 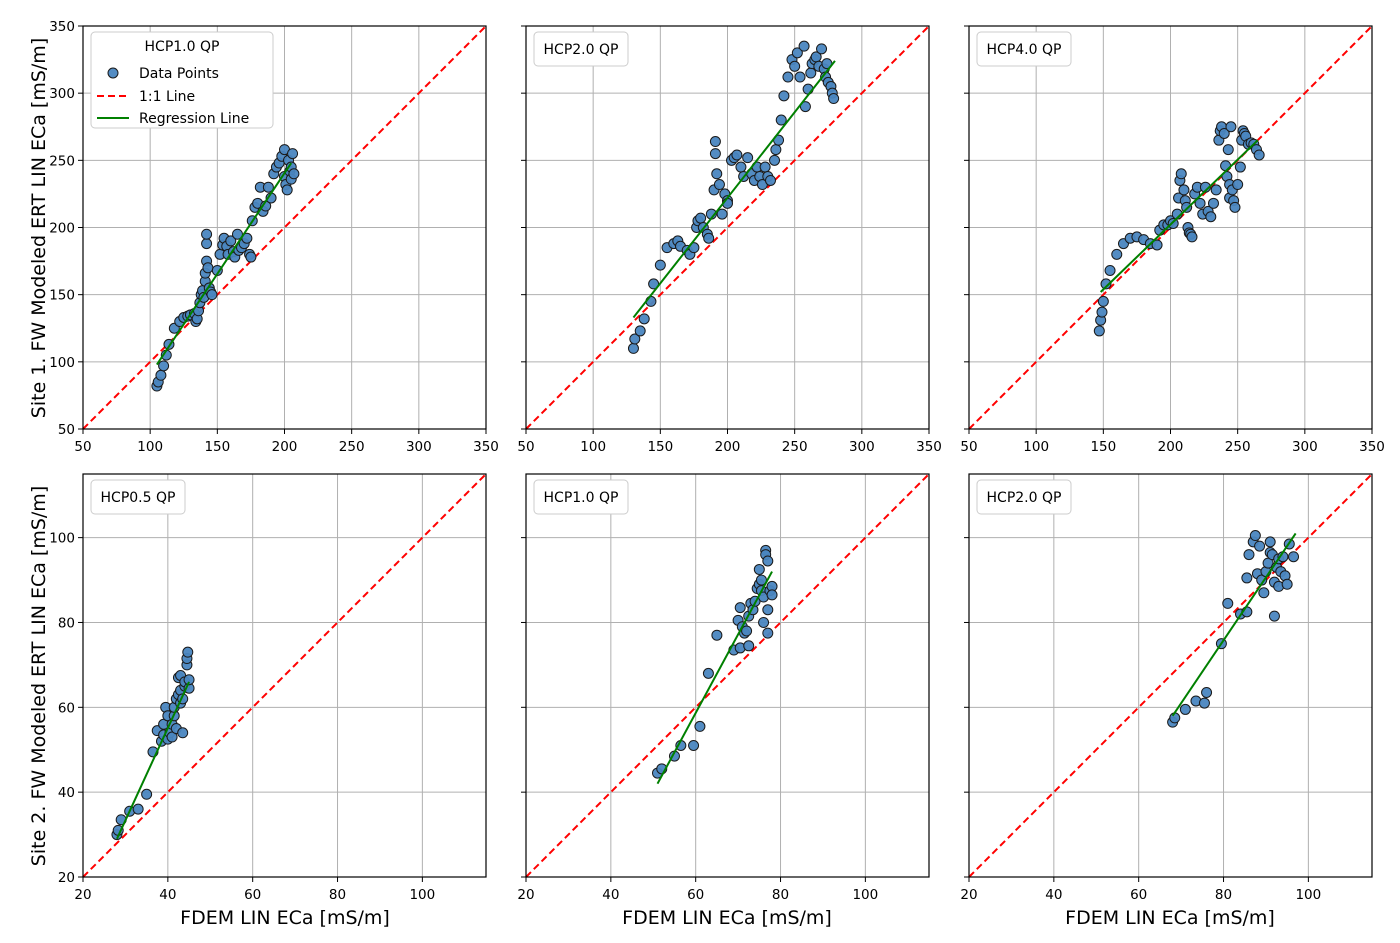 I want to click on x-axis-label-col1: FDEM LIN ECa [mS/m], so click(x=285, y=918).